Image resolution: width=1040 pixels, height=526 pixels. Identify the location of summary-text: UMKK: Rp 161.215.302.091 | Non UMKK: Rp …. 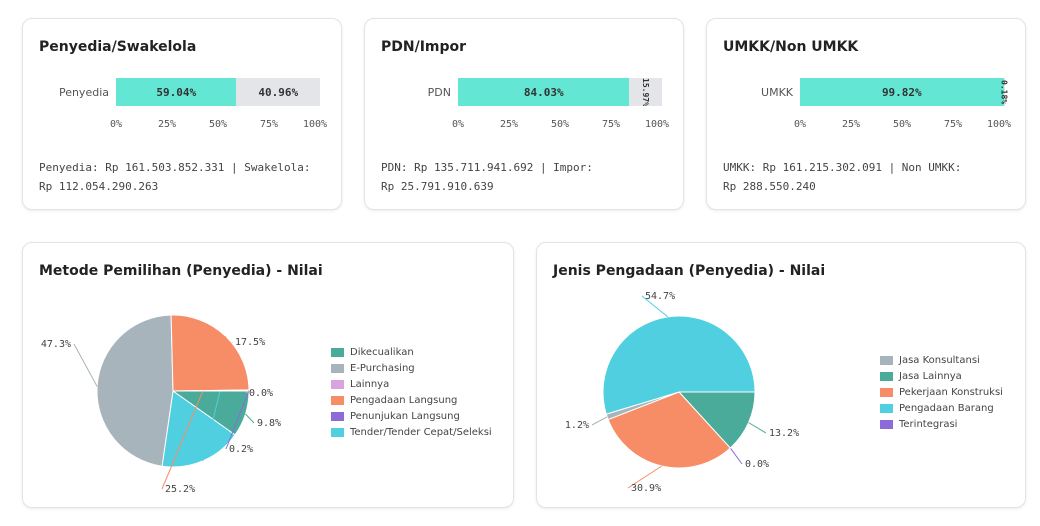
(863, 177).